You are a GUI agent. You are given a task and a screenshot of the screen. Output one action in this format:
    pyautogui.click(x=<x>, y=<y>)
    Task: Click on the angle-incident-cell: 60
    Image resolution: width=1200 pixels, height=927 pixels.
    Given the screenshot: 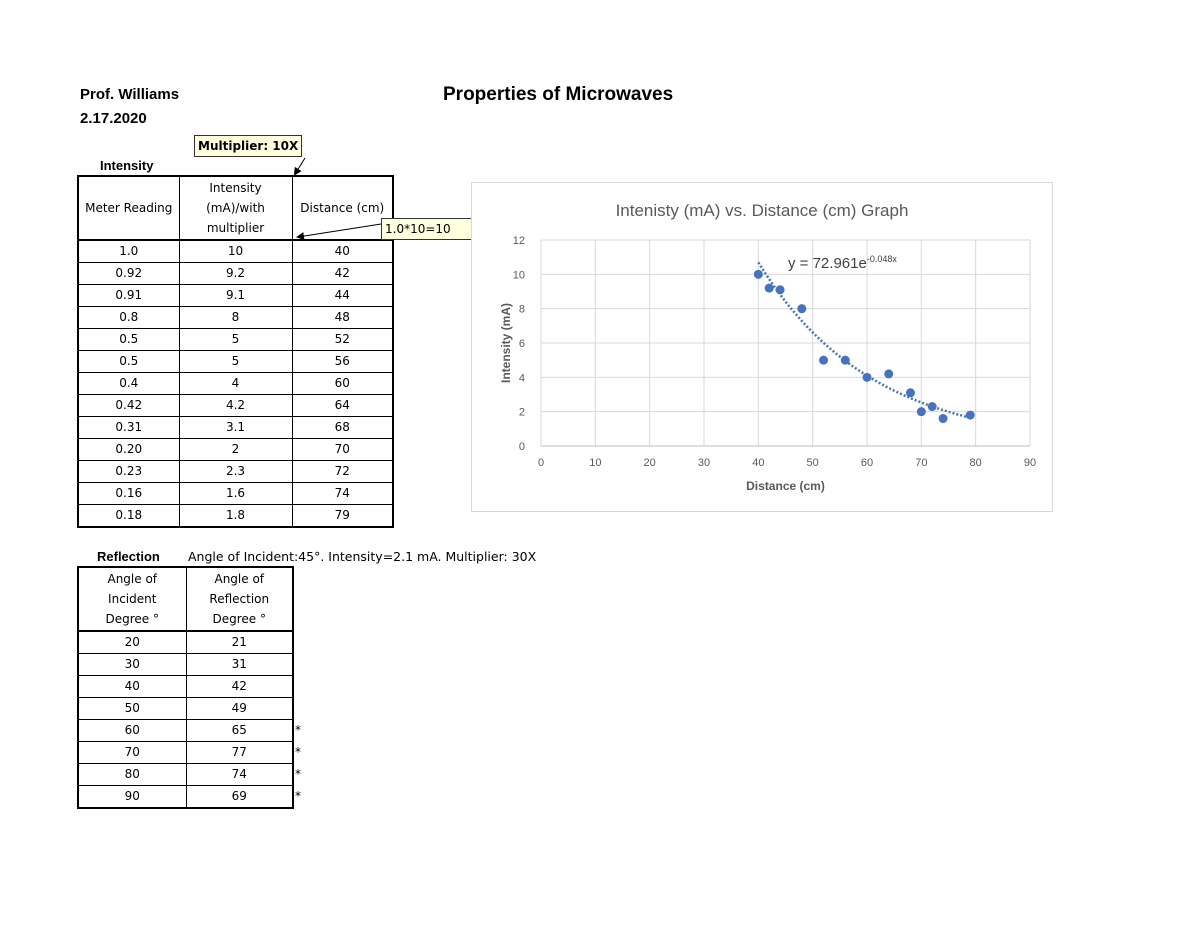 What is the action you would take?
    pyautogui.click(x=132, y=730)
    